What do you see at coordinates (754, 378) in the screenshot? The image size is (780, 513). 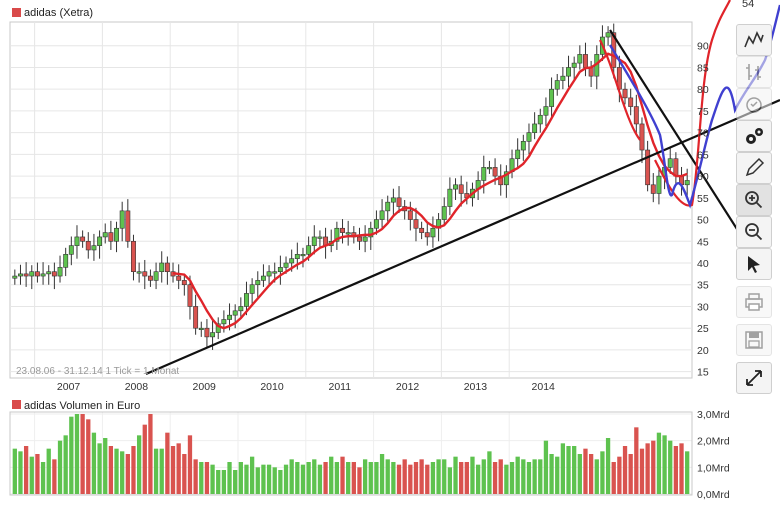 I see `fullscreen-button` at bounding box center [754, 378].